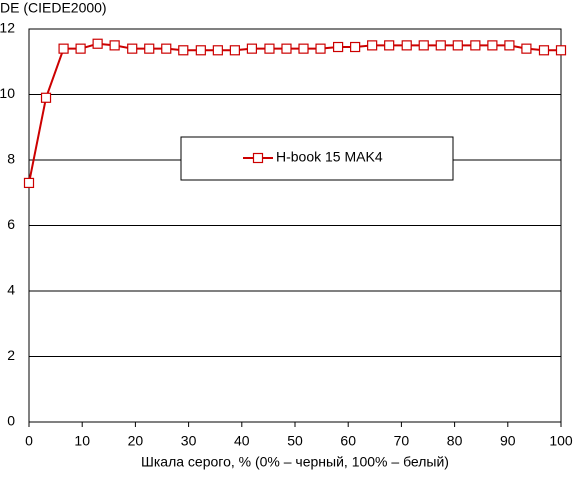  Describe the element at coordinates (258, 158) in the screenshot. I see `legend-marker` at that location.